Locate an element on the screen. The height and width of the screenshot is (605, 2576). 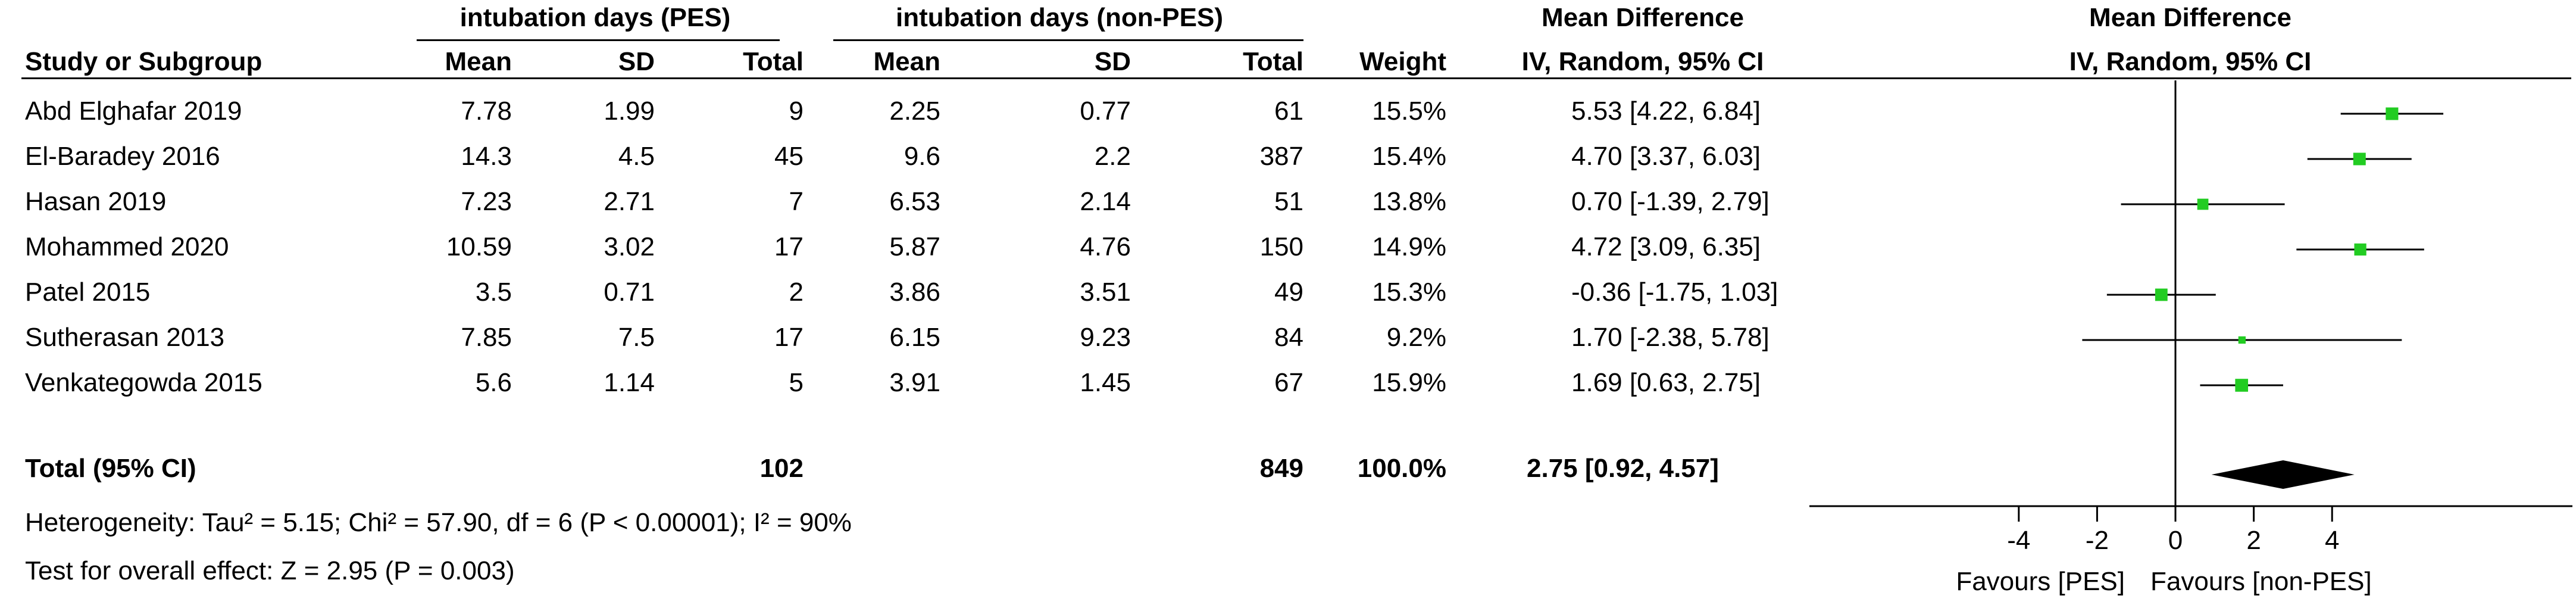
cell-mean2: 5.87 is located at coordinates (914, 247).